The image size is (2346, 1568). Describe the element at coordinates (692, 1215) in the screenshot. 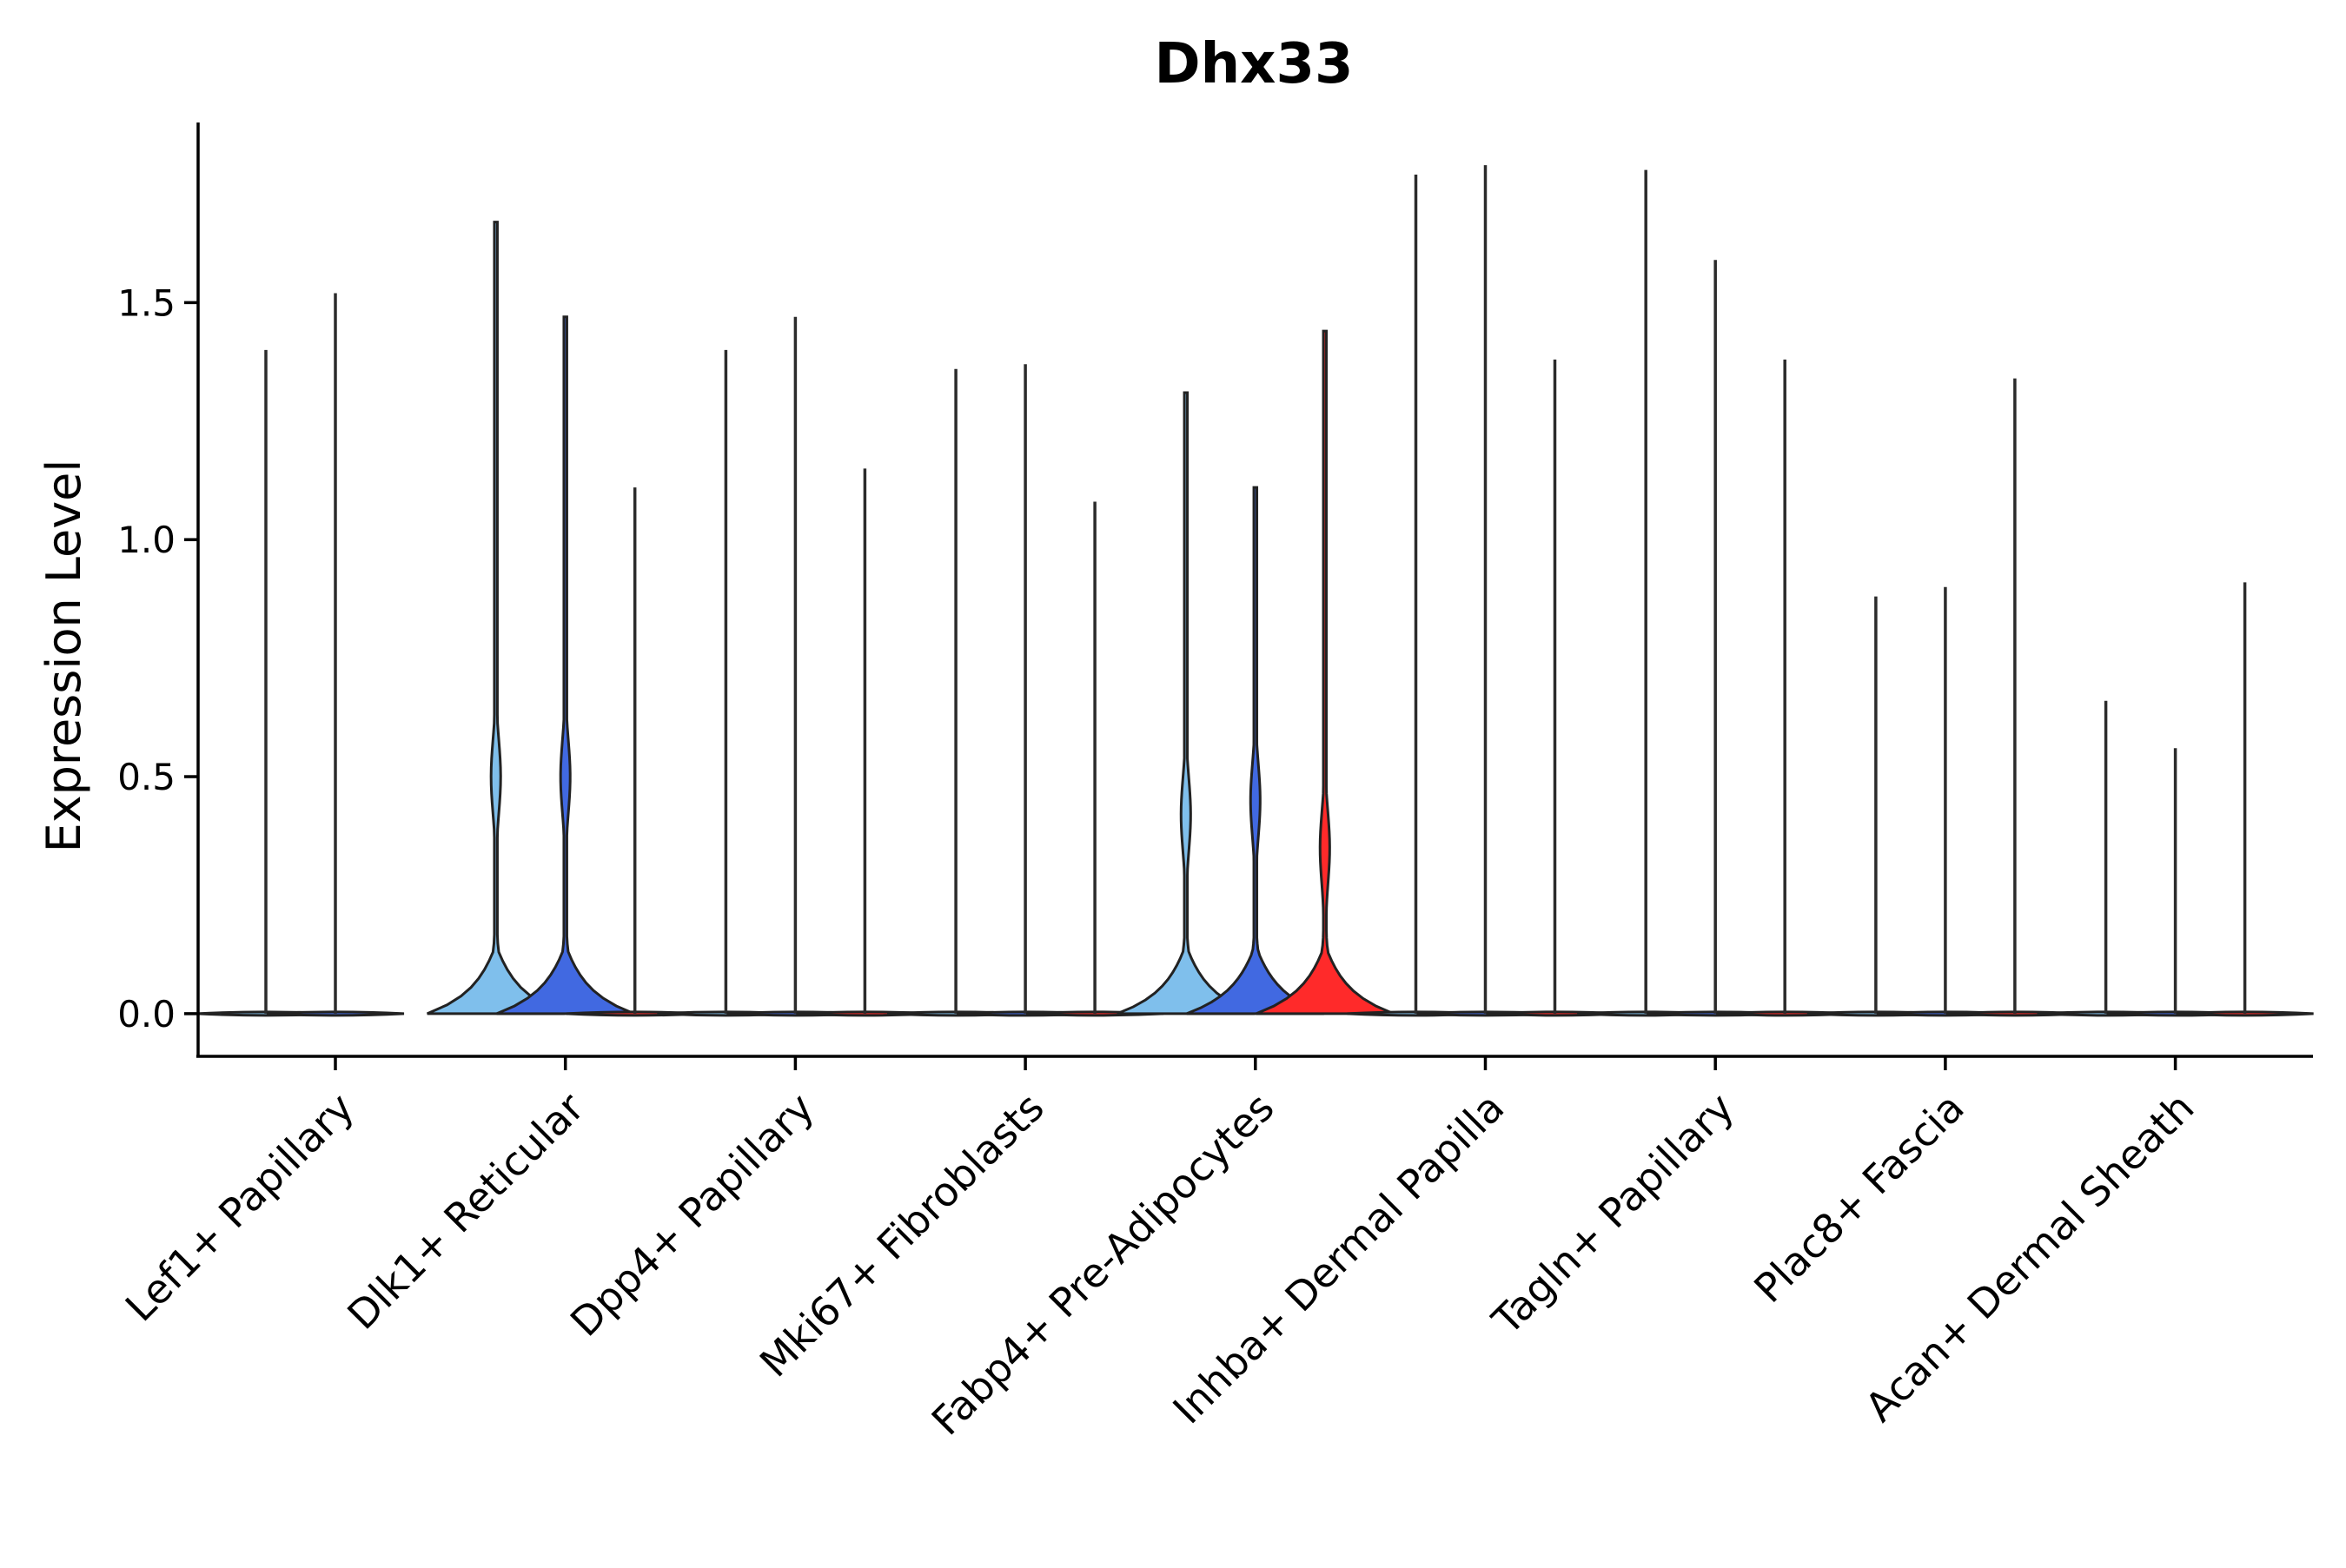

I see `x-tick-label: Dpp4+ Papillary` at that location.